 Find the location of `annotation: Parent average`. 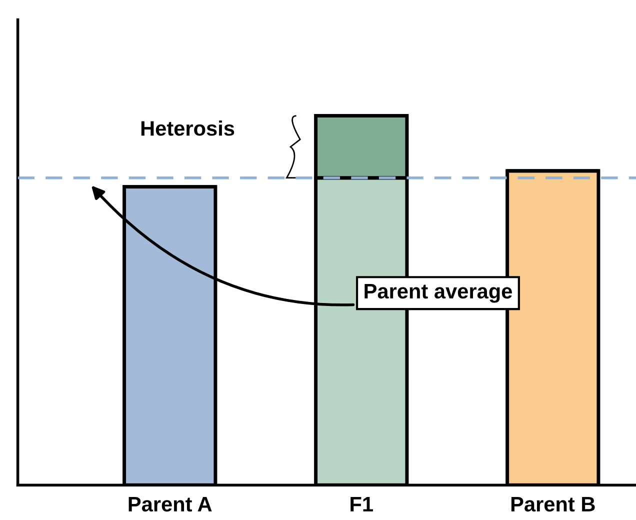

annotation: Parent average is located at coordinates (438, 293).